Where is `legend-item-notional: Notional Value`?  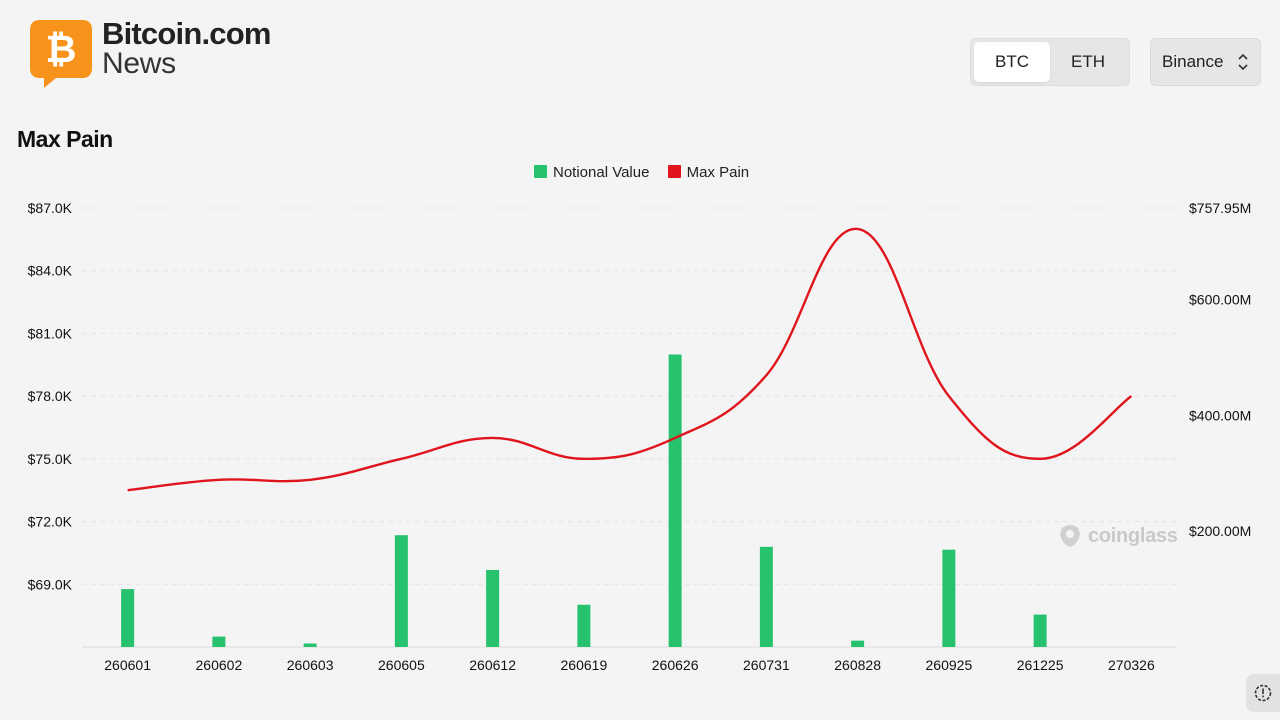 legend-item-notional: Notional Value is located at coordinates (591, 172).